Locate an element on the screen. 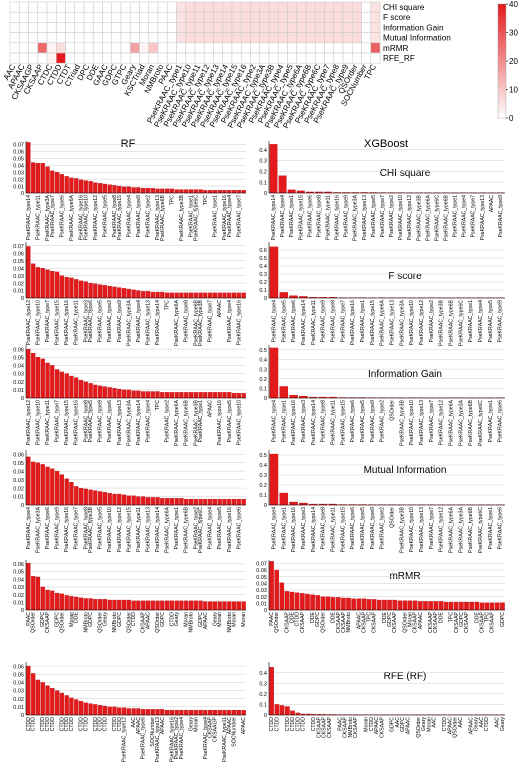 The image size is (520, 767). x-tick-label: TPC is located at coordinates (206, 200).